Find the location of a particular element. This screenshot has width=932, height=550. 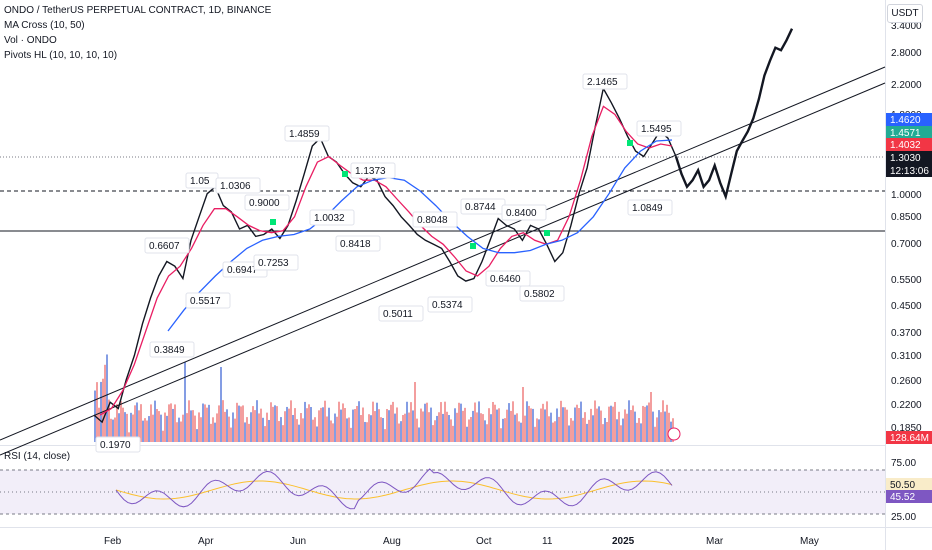

price-badge-label: 128.64M is located at coordinates (909, 438).